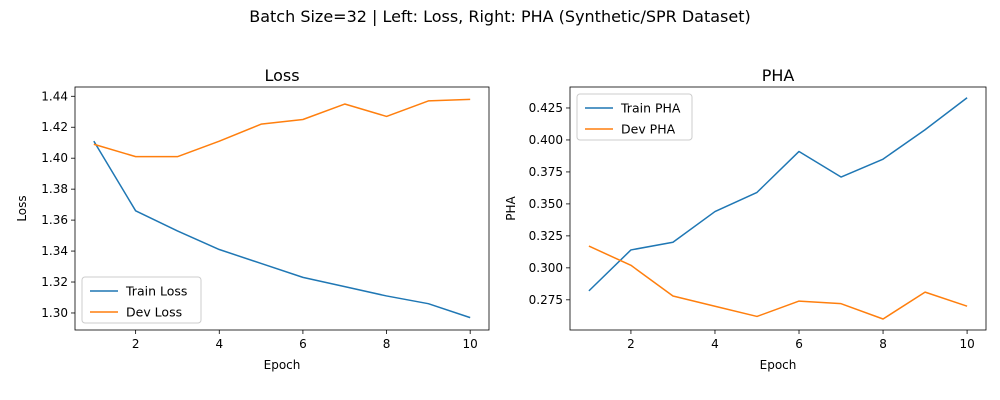  Describe the element at coordinates (54, 251) in the screenshot. I see `y-tick-label: 1.34` at that location.